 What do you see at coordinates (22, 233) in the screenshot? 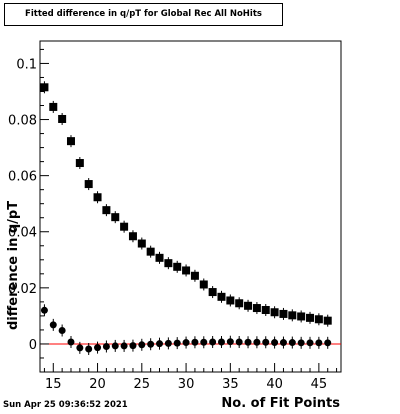
I see `y-tick-label: 0.04` at bounding box center [22, 233].